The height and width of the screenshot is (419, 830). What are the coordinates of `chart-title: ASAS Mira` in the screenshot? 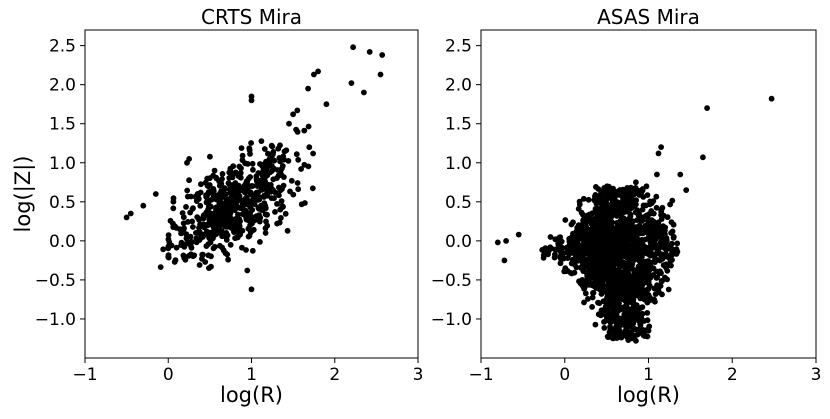 It's located at (648, 17).